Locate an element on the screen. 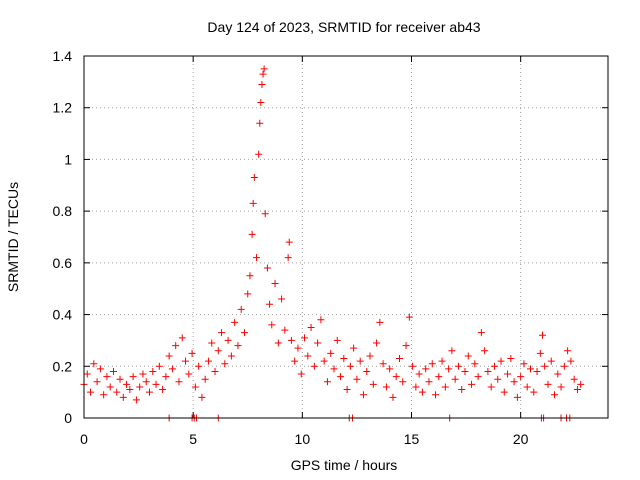 The height and width of the screenshot is (480, 640). y-tick-label: 1.4 is located at coordinates (63, 56).